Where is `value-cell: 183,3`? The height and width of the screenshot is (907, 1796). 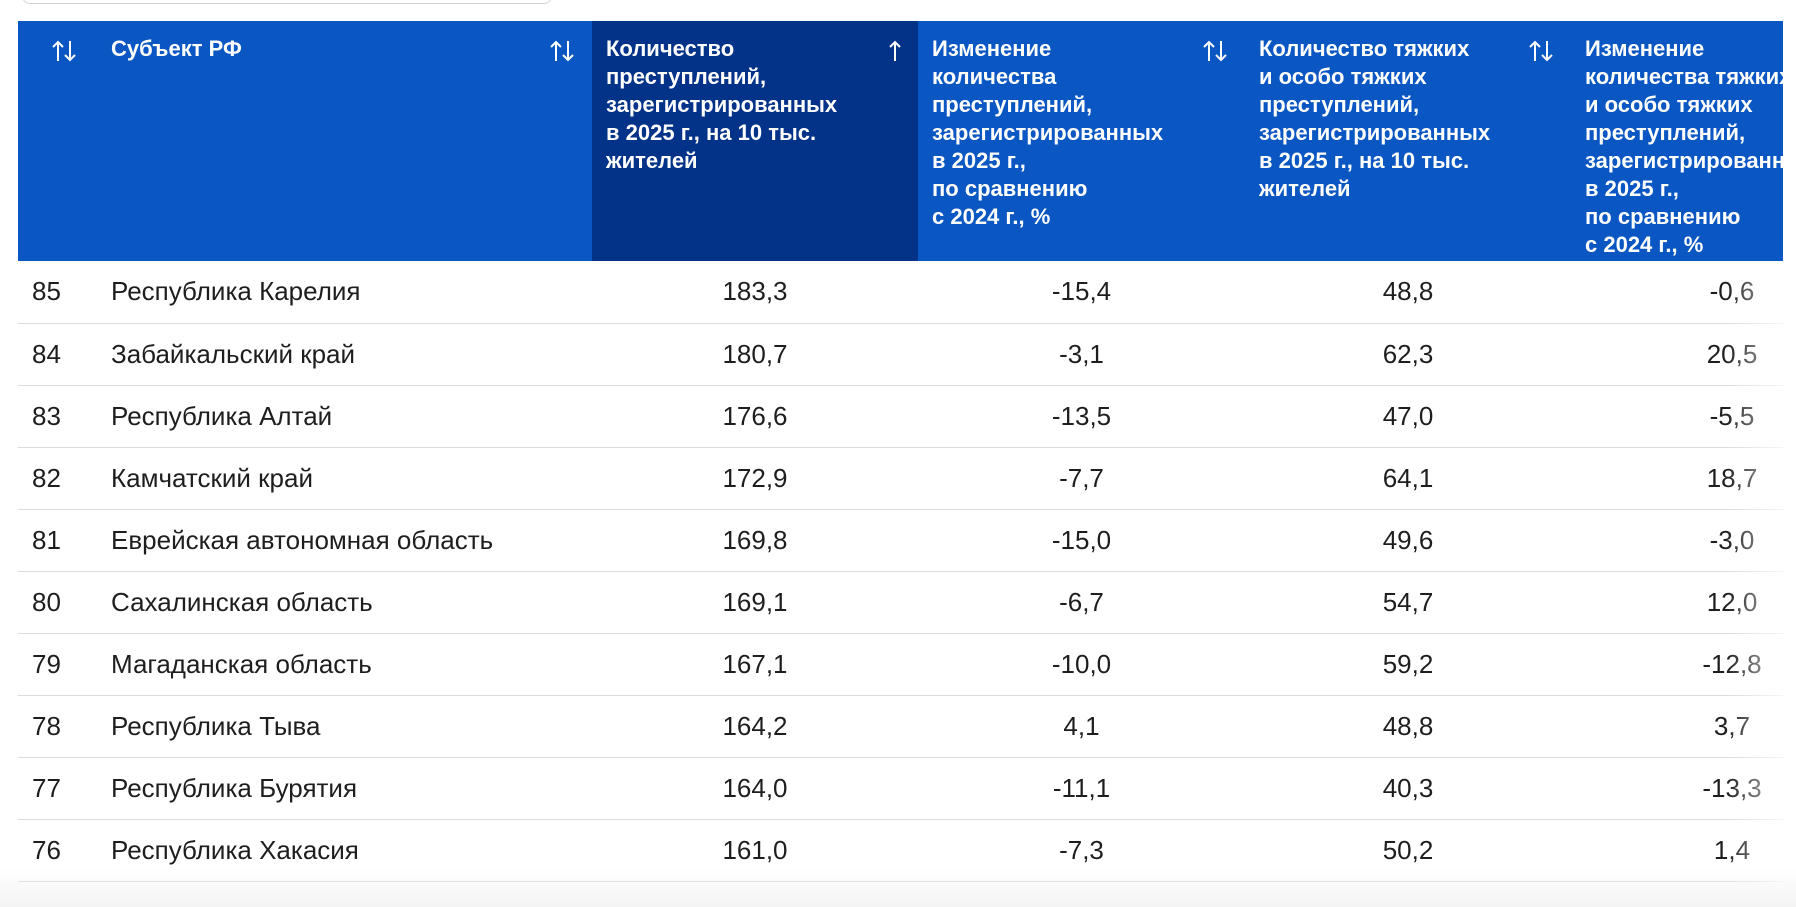
value-cell: 183,3 is located at coordinates (755, 292).